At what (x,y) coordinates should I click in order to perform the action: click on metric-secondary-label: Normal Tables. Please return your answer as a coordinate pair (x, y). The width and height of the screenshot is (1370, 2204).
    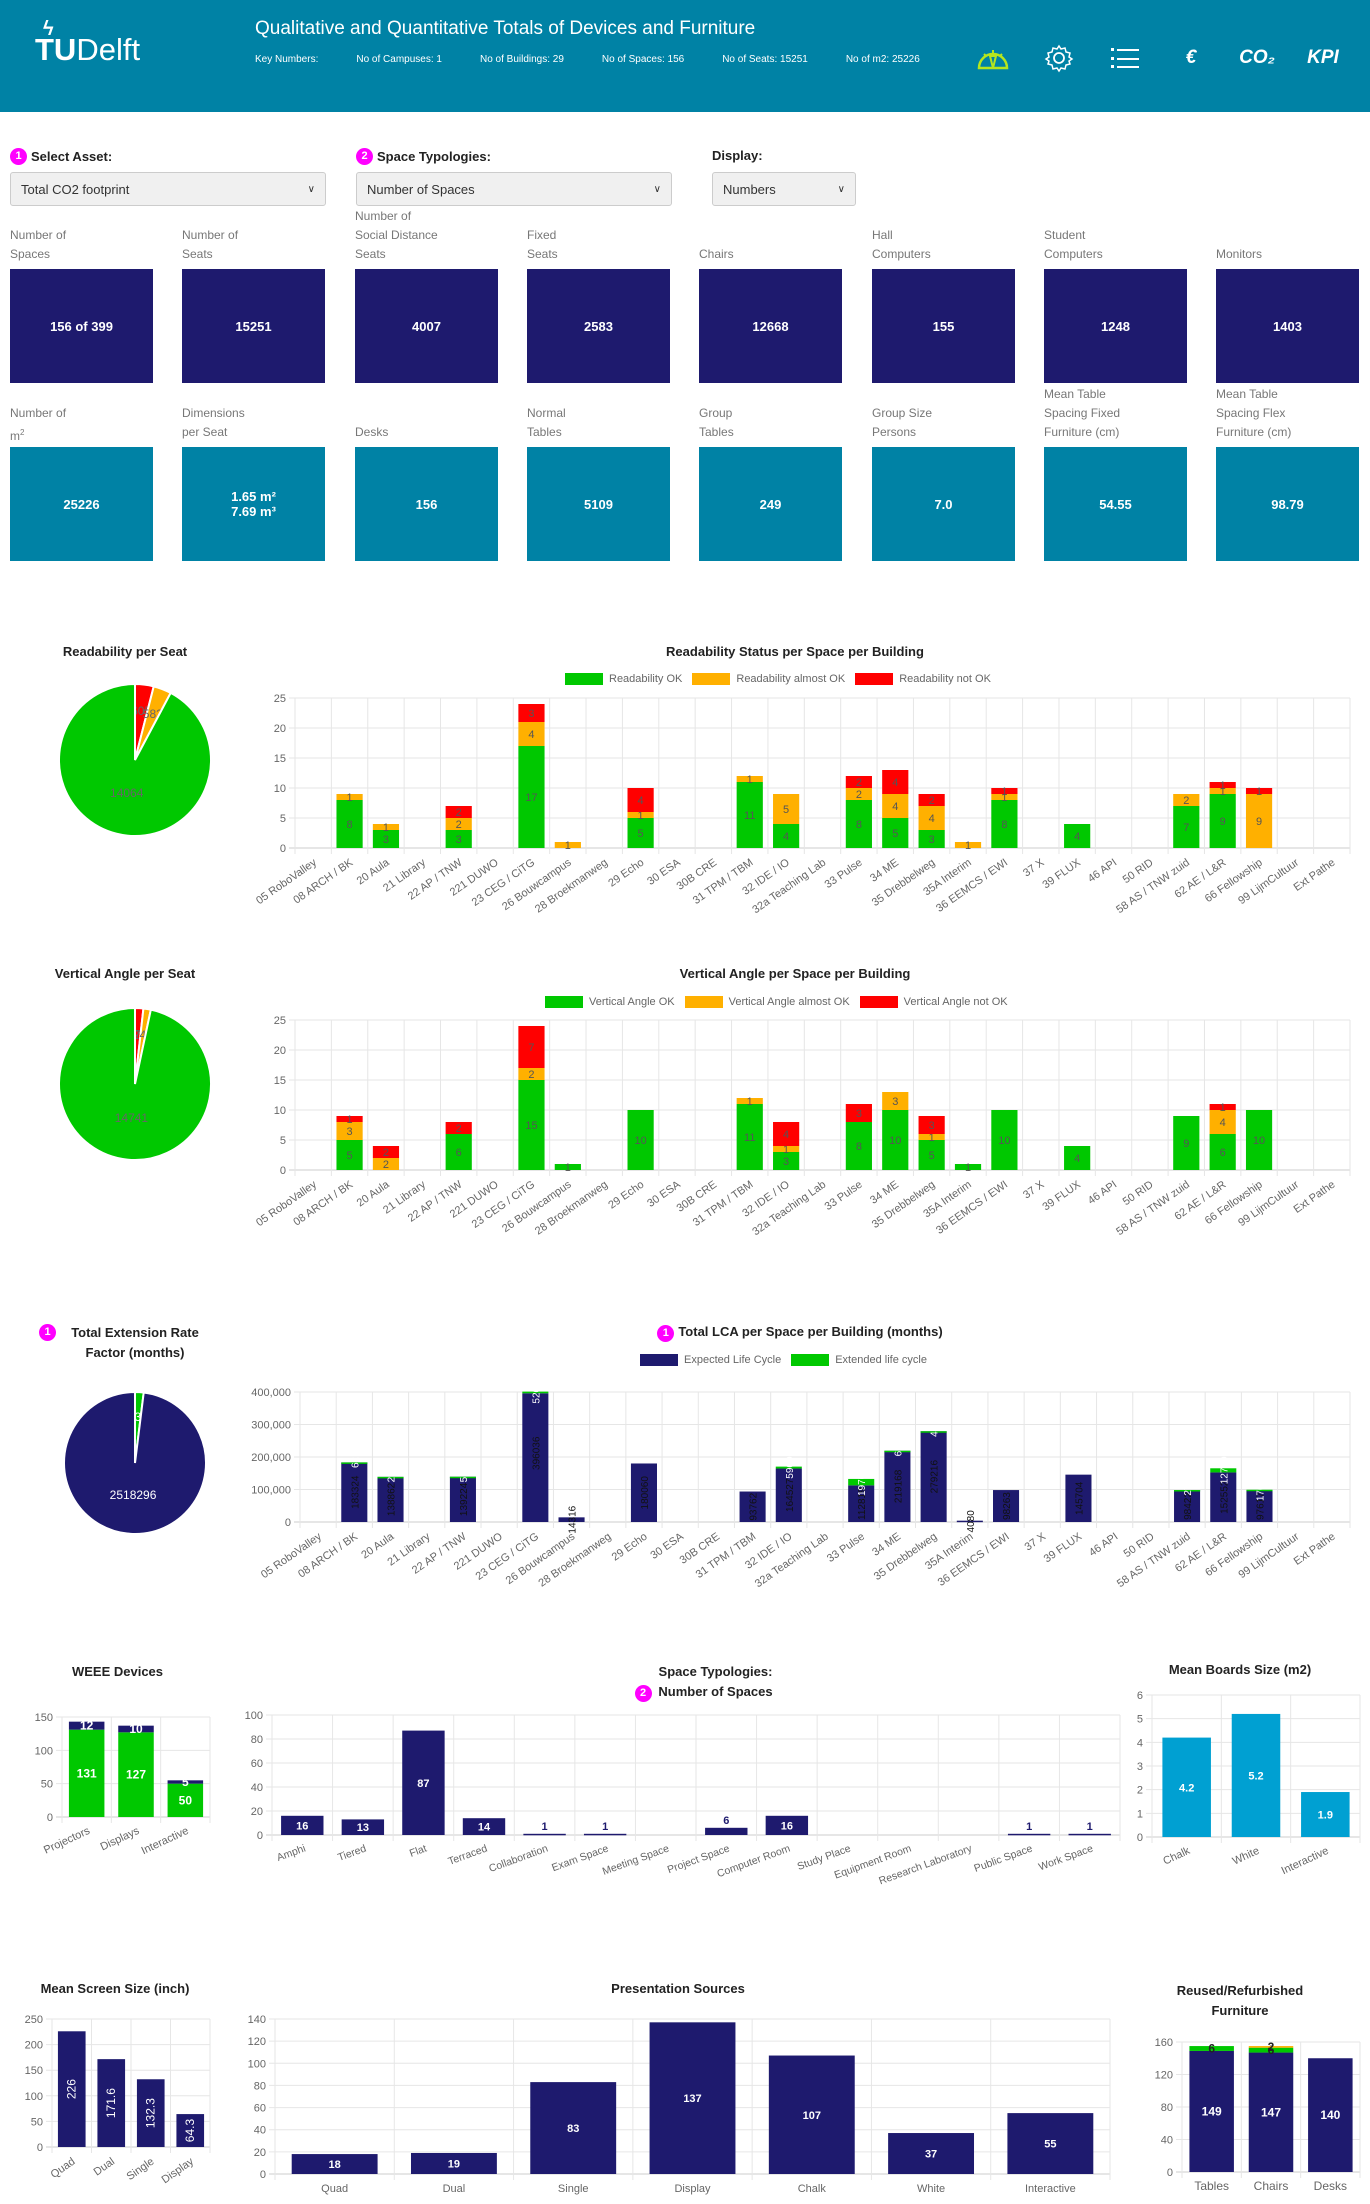
    Looking at the image, I should click on (546, 422).